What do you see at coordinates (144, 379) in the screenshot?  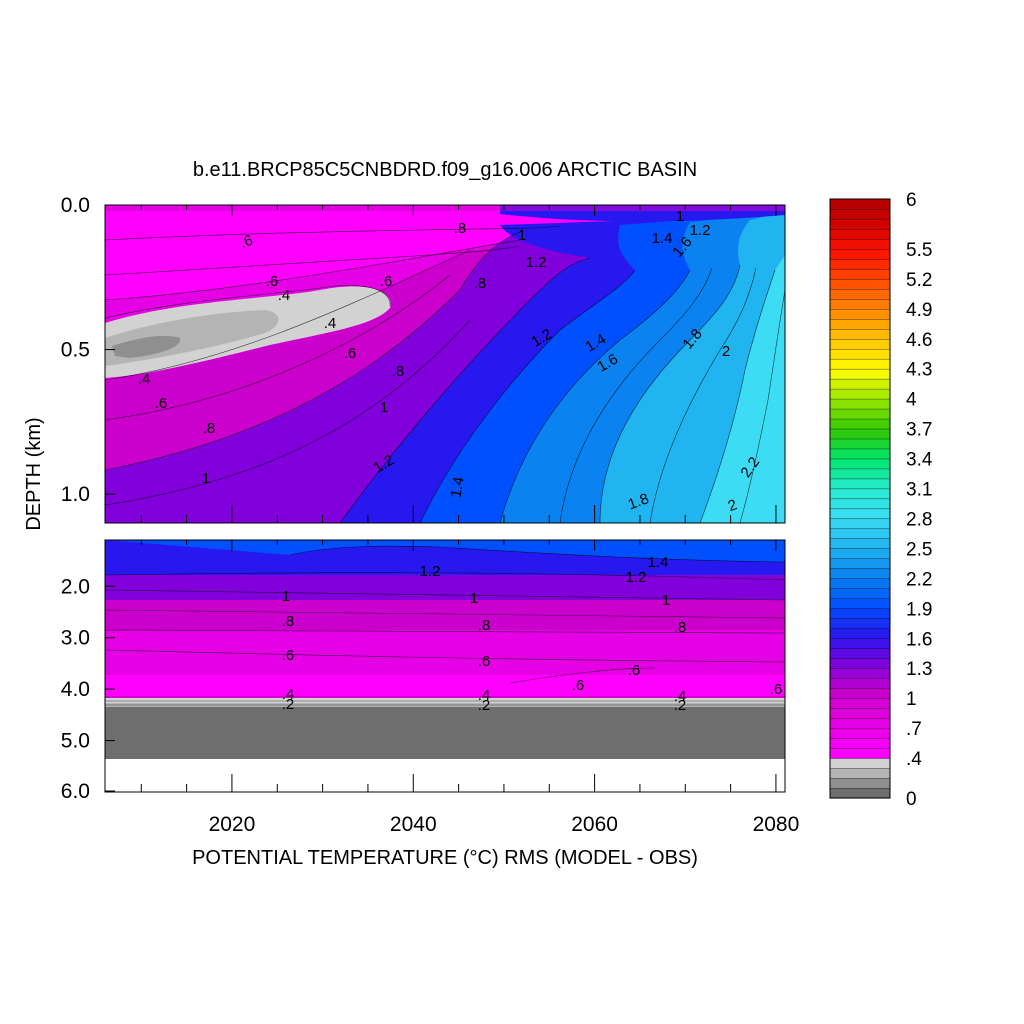 I see `contour-label: .4` at bounding box center [144, 379].